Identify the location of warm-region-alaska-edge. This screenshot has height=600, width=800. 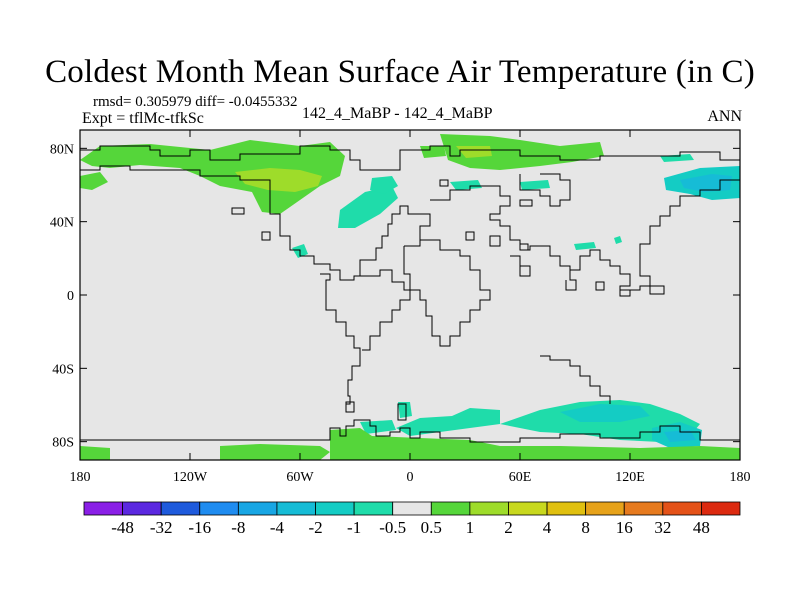
(94, 181).